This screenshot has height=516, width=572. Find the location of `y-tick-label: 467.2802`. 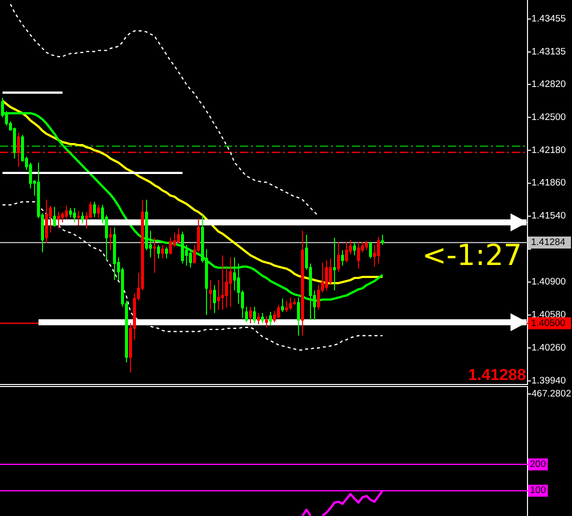

y-tick-label: 467.2802 is located at coordinates (552, 394).